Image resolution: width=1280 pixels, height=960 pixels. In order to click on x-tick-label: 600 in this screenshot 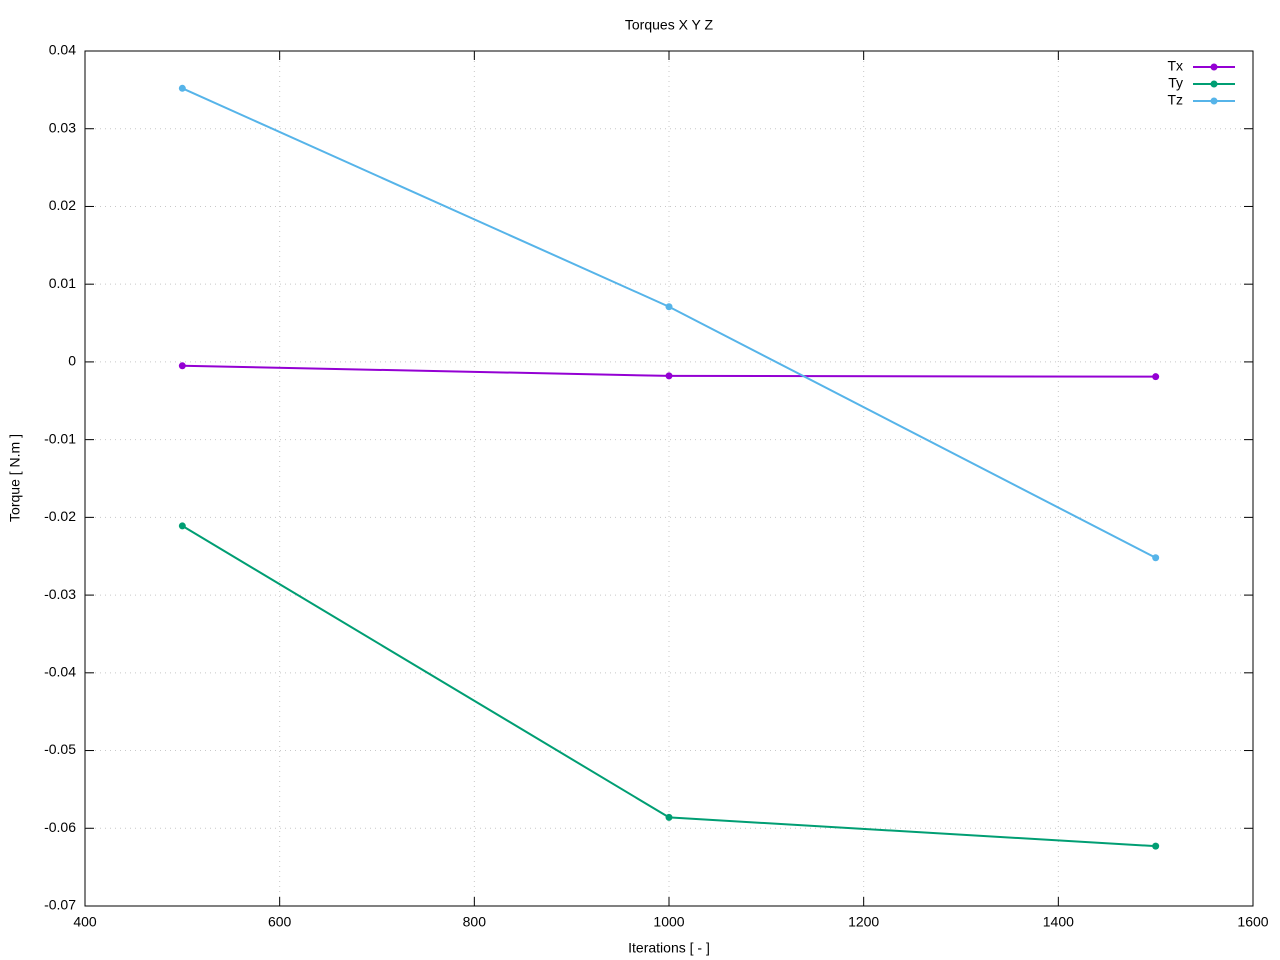, I will do `click(280, 922)`.